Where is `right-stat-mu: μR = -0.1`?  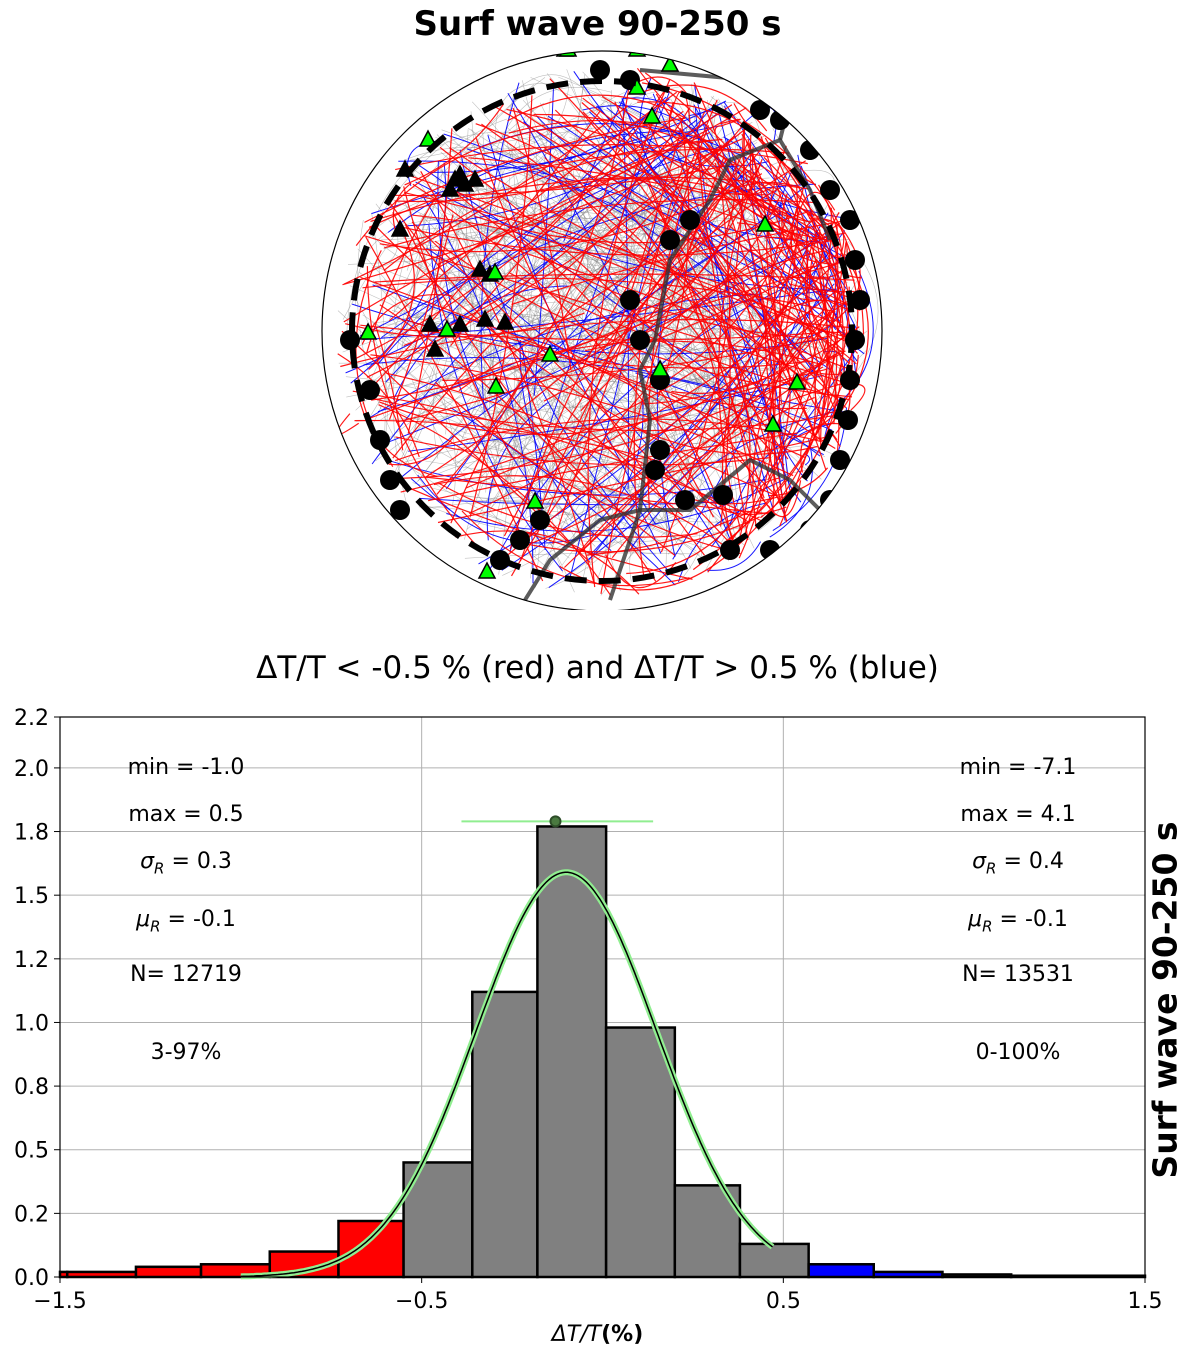
right-stat-mu: μR = -0.1 is located at coordinates (1018, 921).